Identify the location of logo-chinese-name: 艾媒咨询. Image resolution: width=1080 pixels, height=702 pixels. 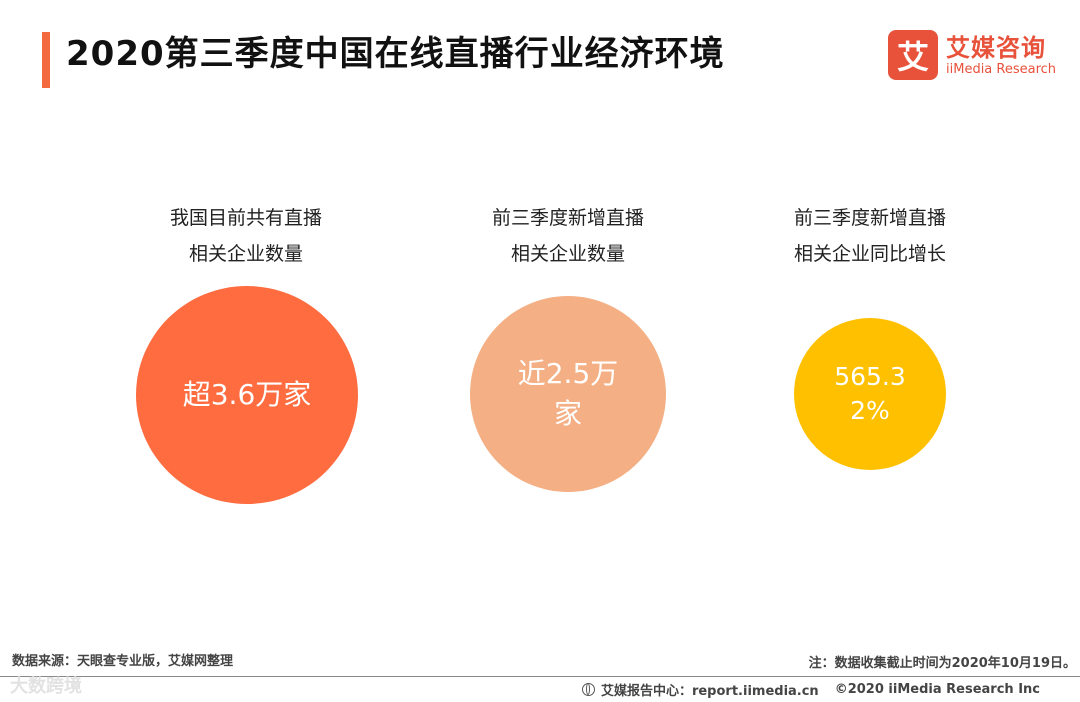
(996, 48).